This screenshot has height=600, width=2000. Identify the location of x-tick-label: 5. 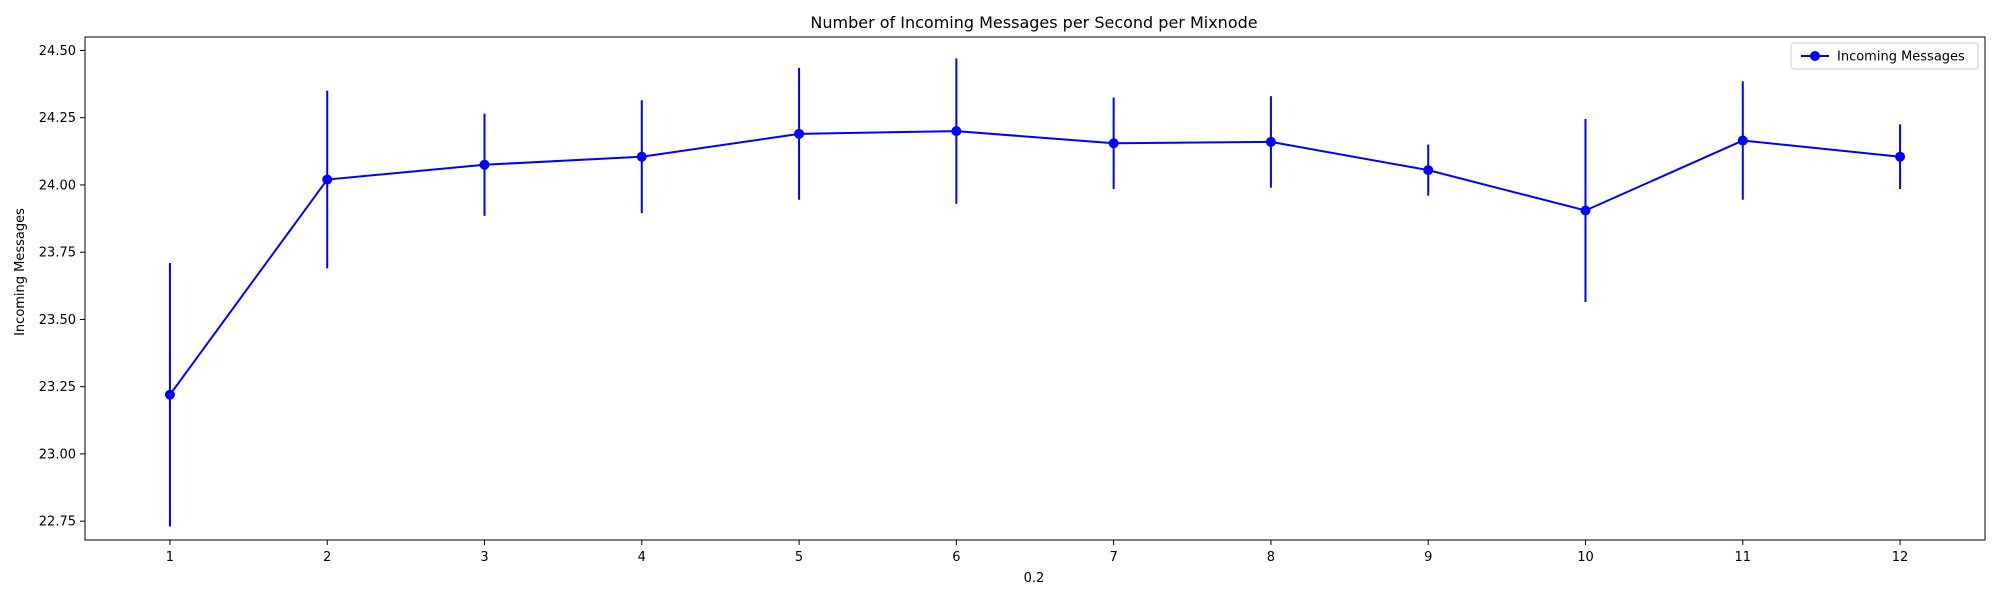
(799, 557).